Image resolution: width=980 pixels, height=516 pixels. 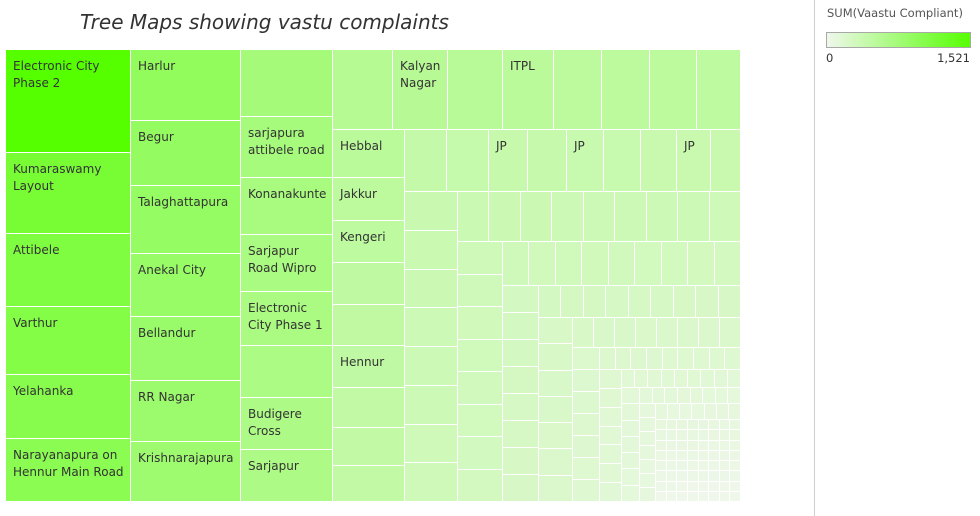 I want to click on treemap-cell-sarjapur: Sarjapur, so click(x=287, y=476).